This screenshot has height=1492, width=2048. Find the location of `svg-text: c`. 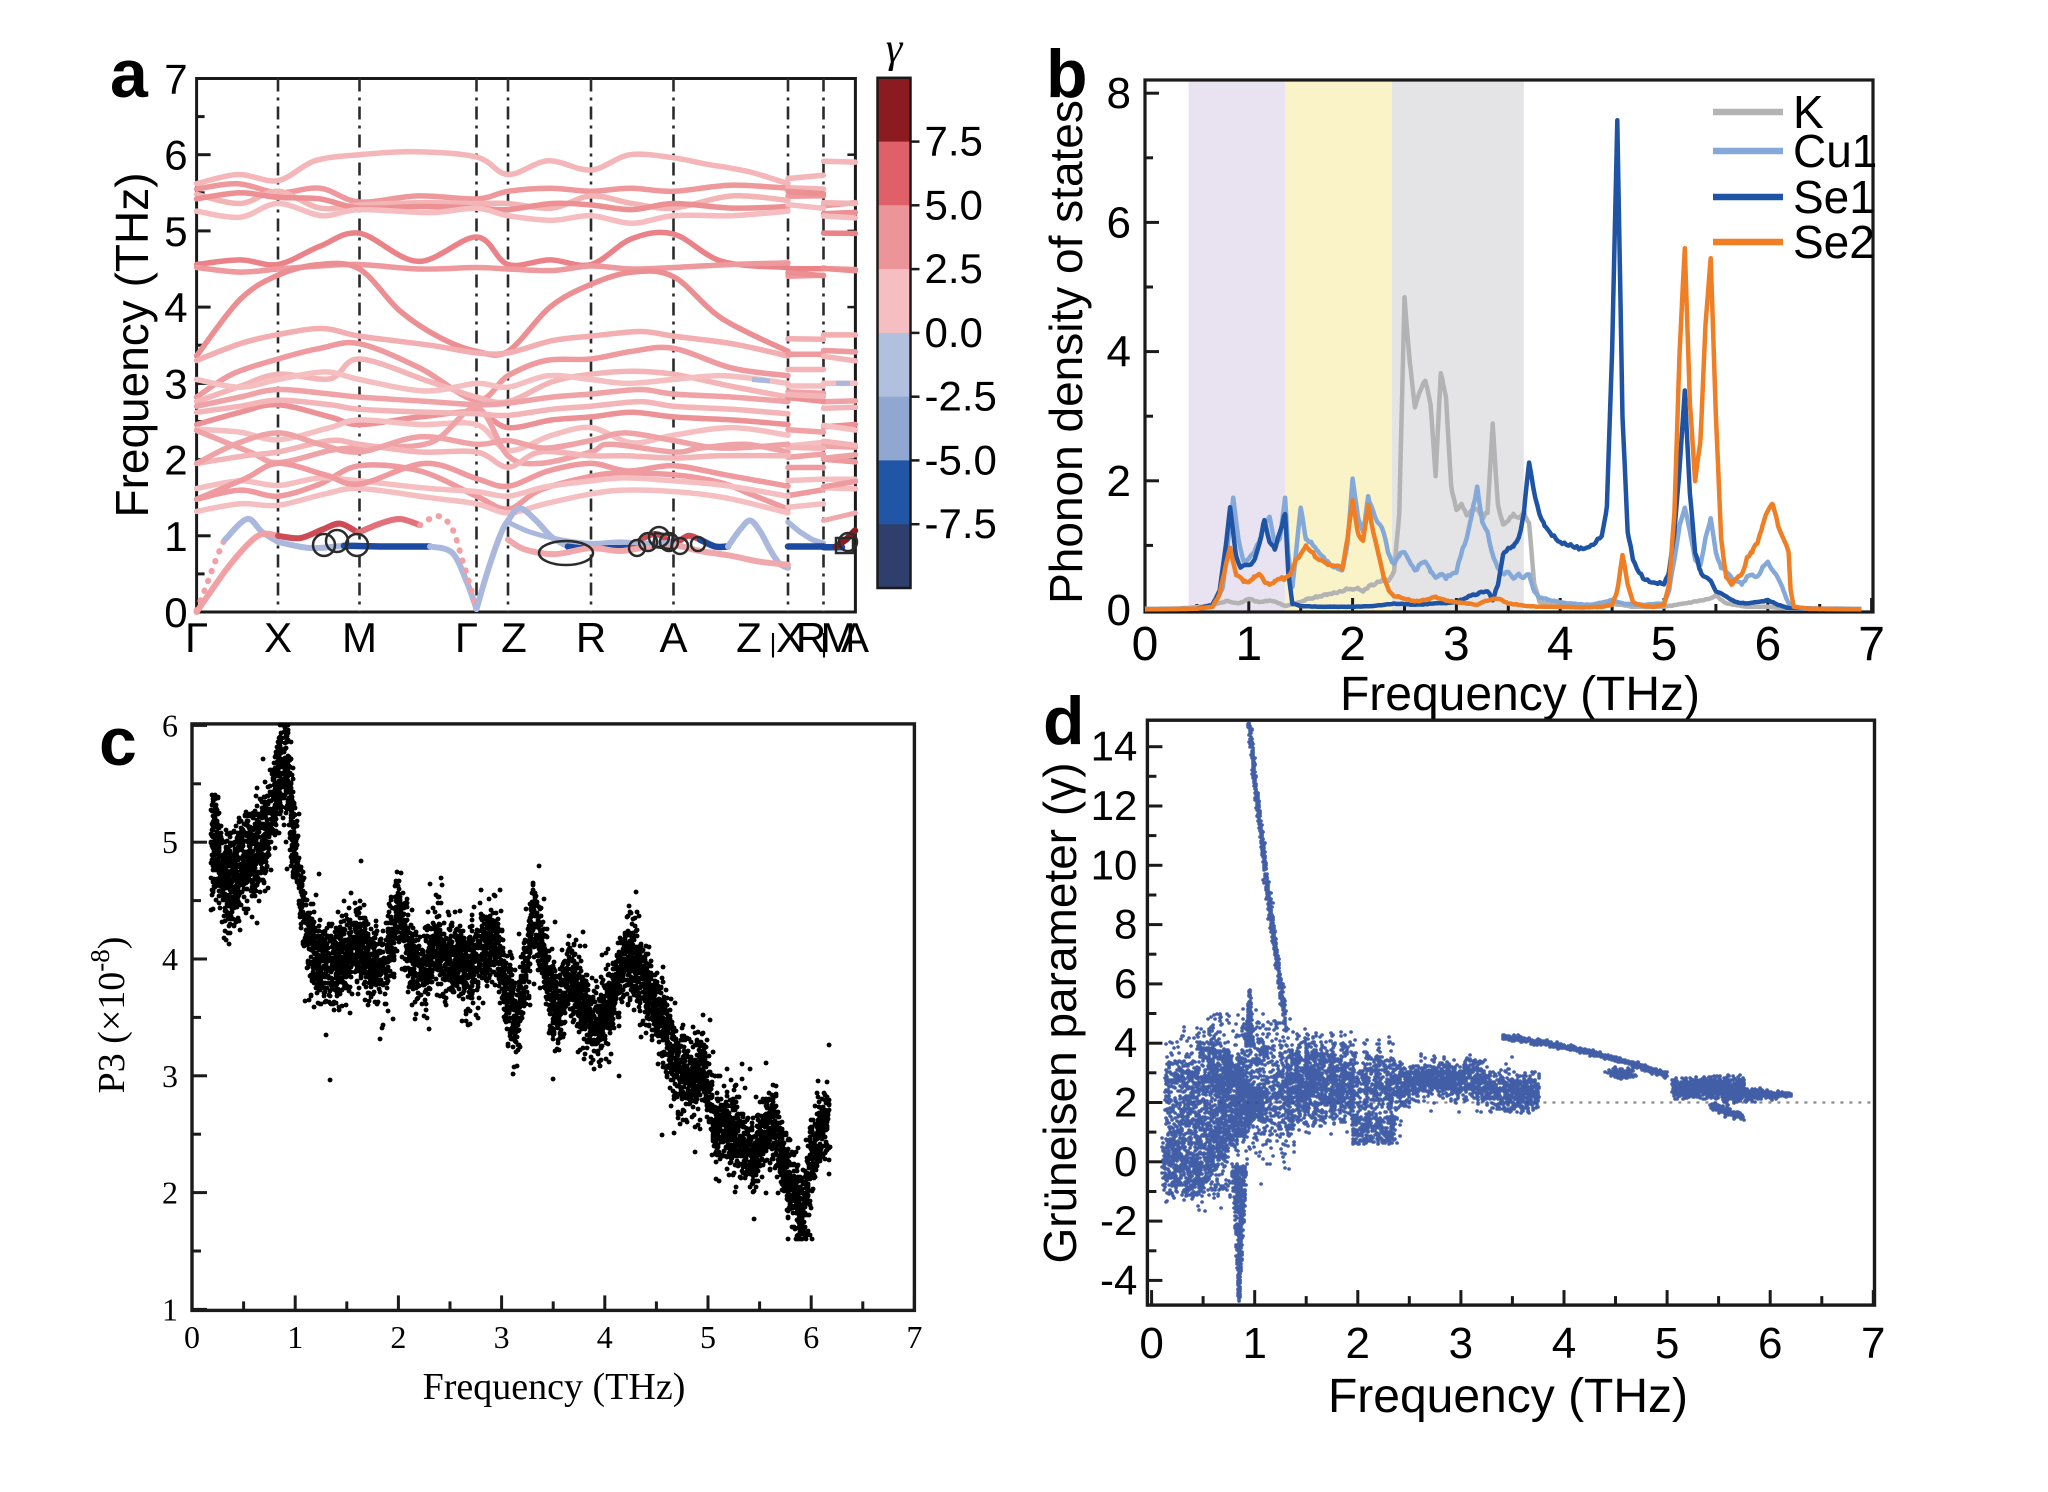

svg-text: c is located at coordinates (118, 742).